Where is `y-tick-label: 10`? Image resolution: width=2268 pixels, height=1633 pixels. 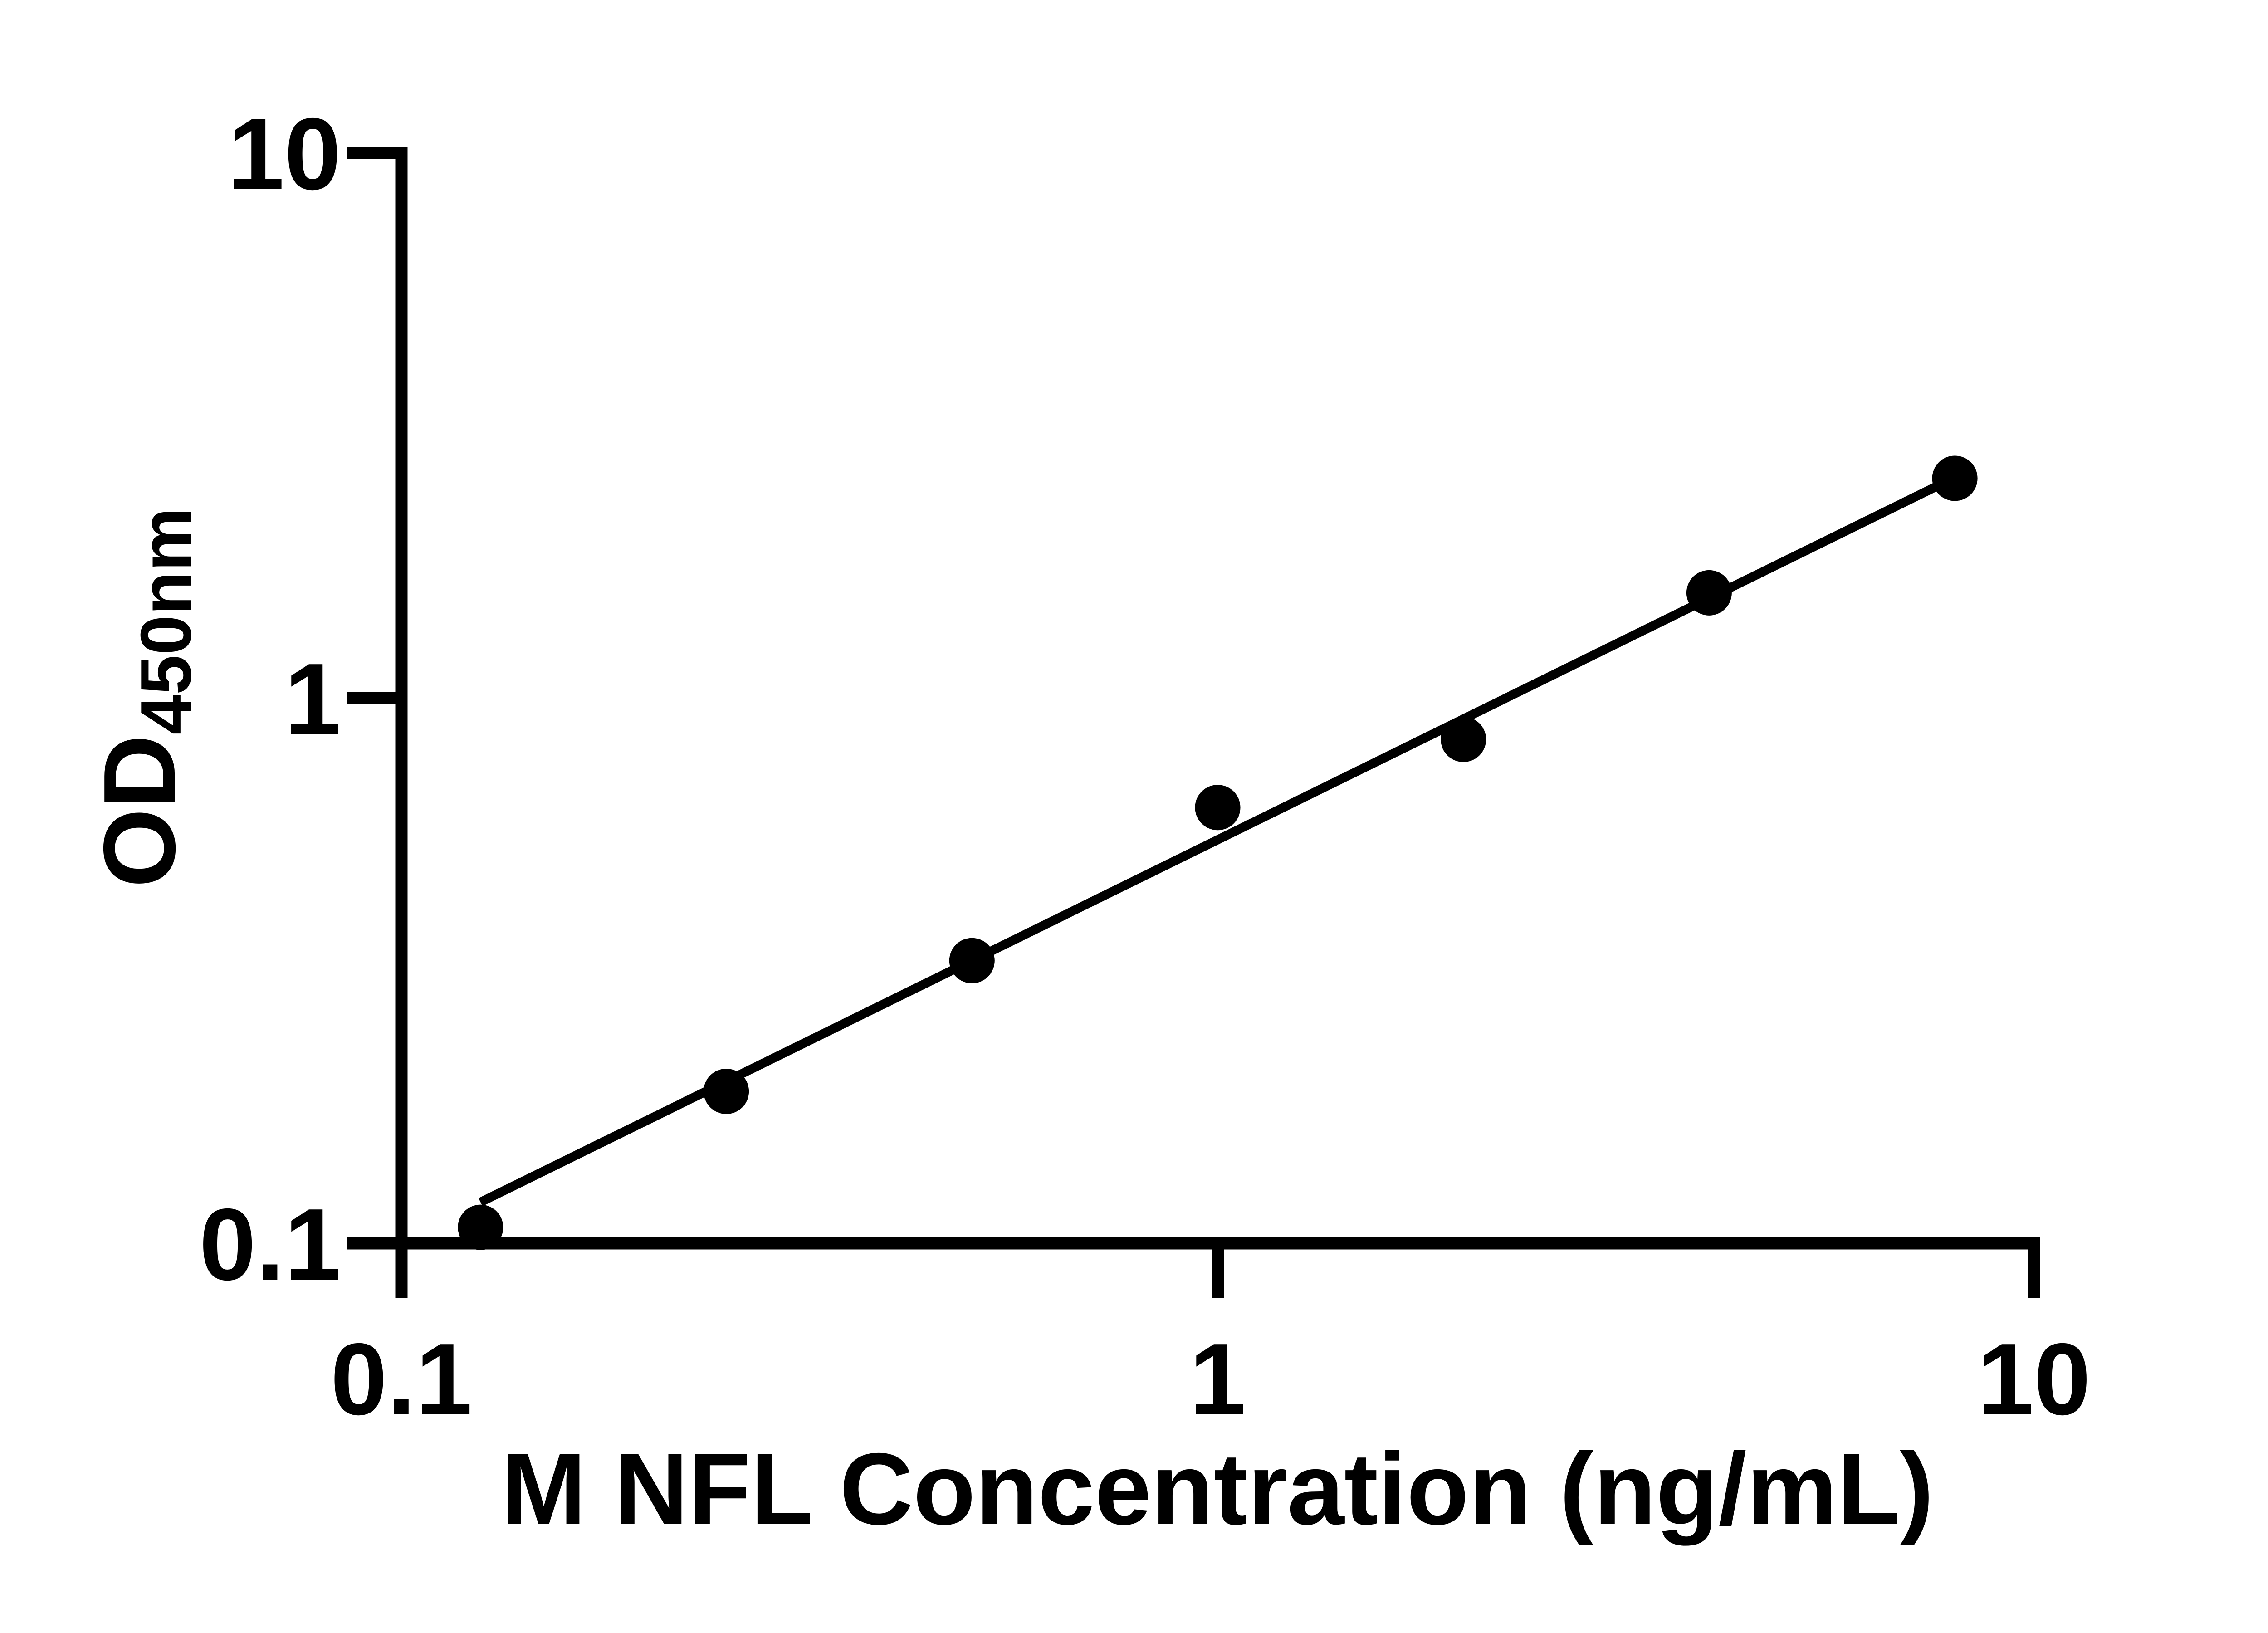
y-tick-label: 10 is located at coordinates (284, 154).